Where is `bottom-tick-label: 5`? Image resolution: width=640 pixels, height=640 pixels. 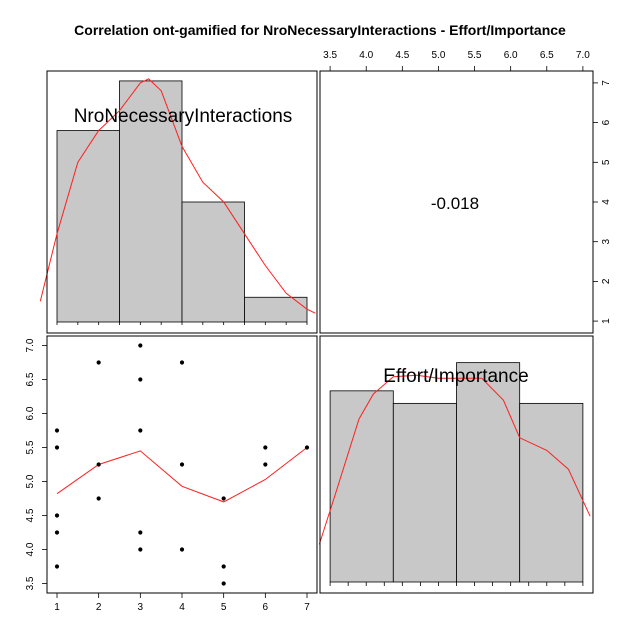 bottom-tick-label: 5 is located at coordinates (224, 607).